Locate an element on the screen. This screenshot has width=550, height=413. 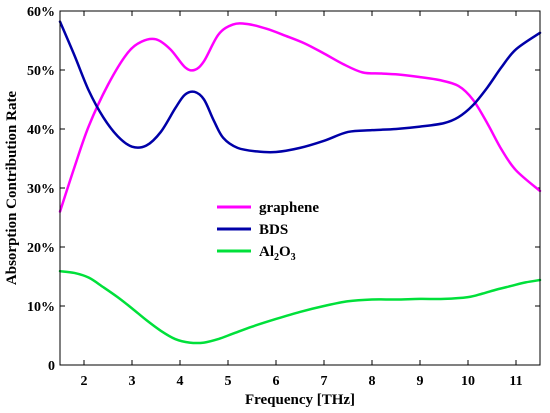
legend-label-bds: BDS is located at coordinates (273, 230).